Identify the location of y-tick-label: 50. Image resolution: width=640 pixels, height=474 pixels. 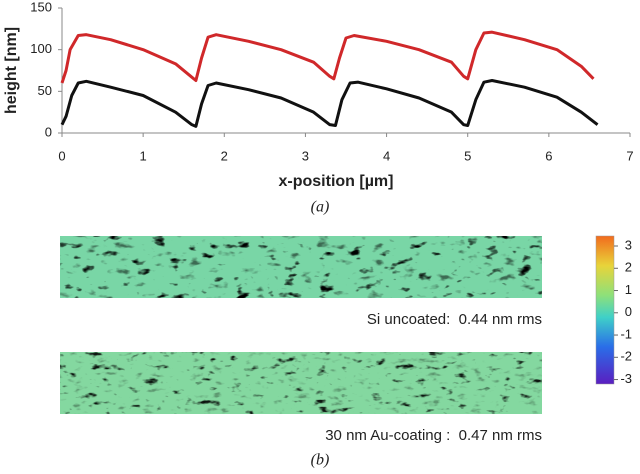
(45, 90).